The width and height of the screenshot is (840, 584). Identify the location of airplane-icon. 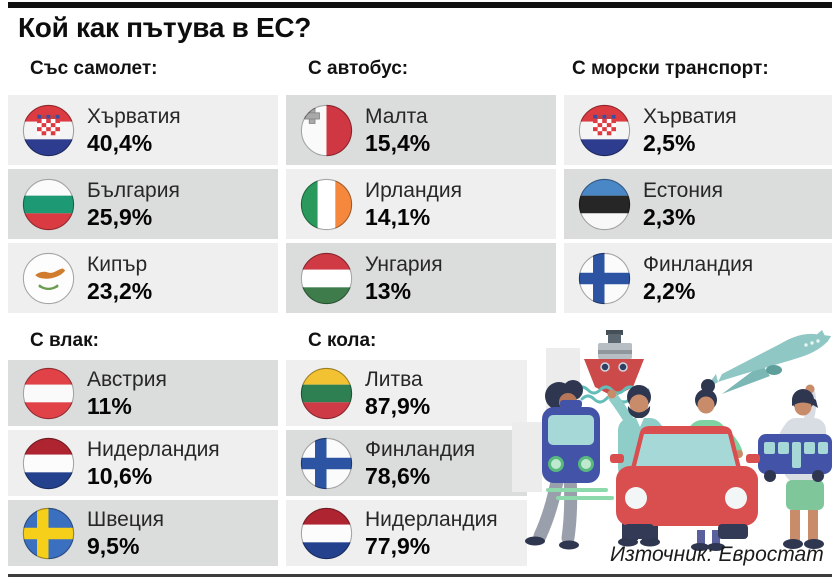
(767, 362).